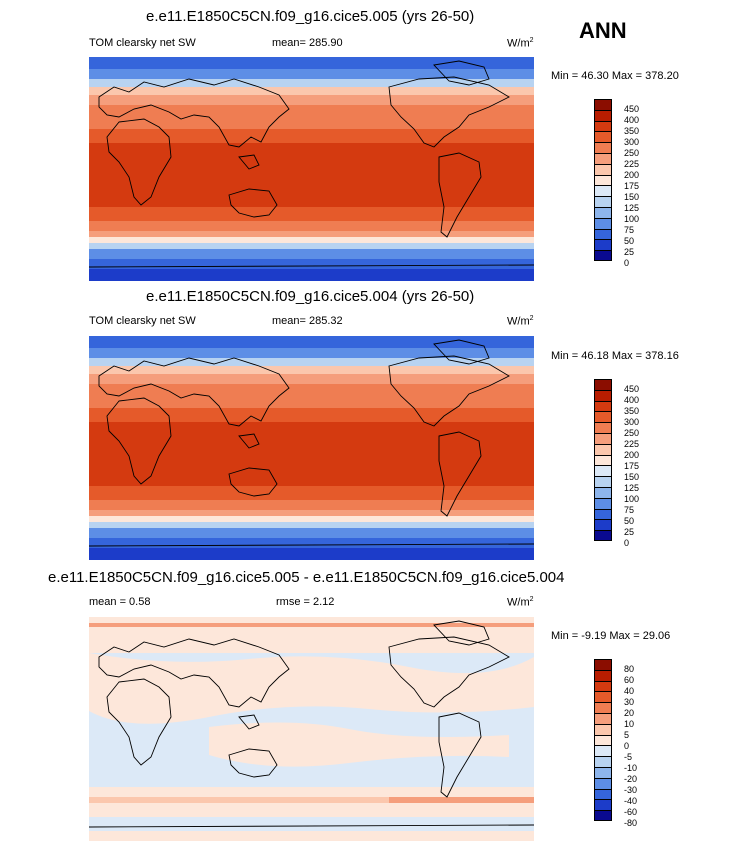 Image resolution: width=733 pixels, height=845 pixels. Describe the element at coordinates (632, 411) in the screenshot. I see `panel-2-colorbar-label: 350` at that location.